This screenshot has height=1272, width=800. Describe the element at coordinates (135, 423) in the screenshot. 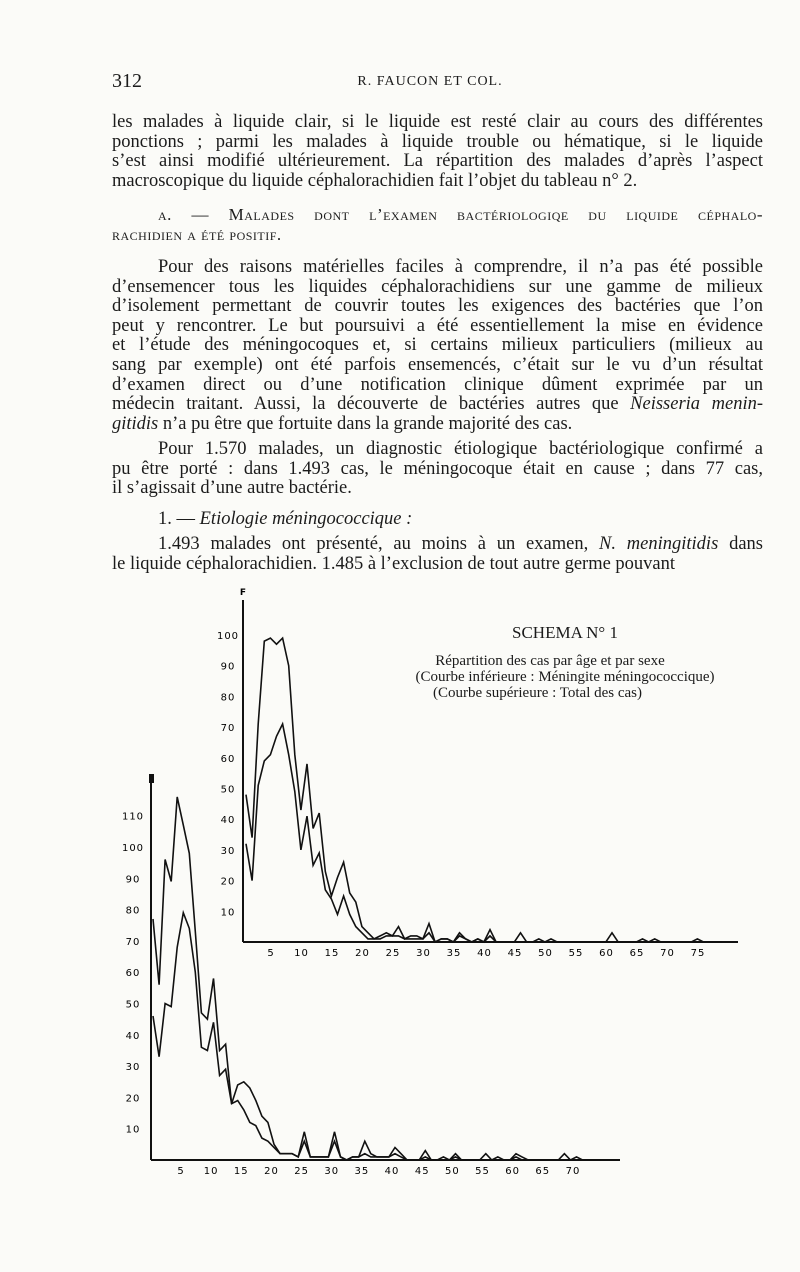

I see `italic-text: gitidis` at that location.